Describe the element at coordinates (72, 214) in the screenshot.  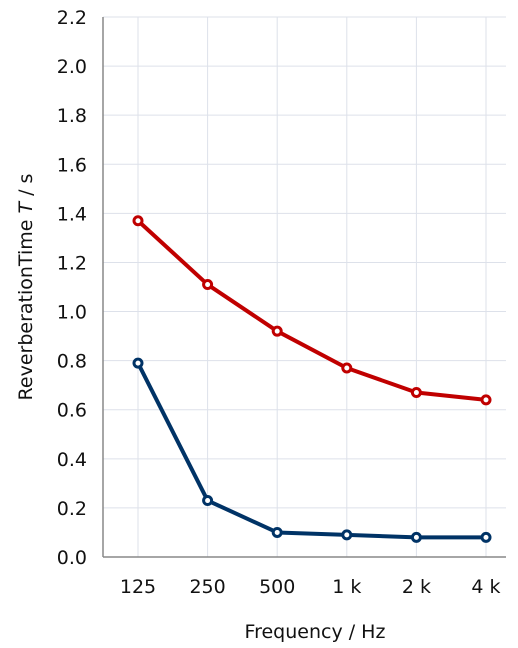
I see `y-tick-label: 1.4` at that location.